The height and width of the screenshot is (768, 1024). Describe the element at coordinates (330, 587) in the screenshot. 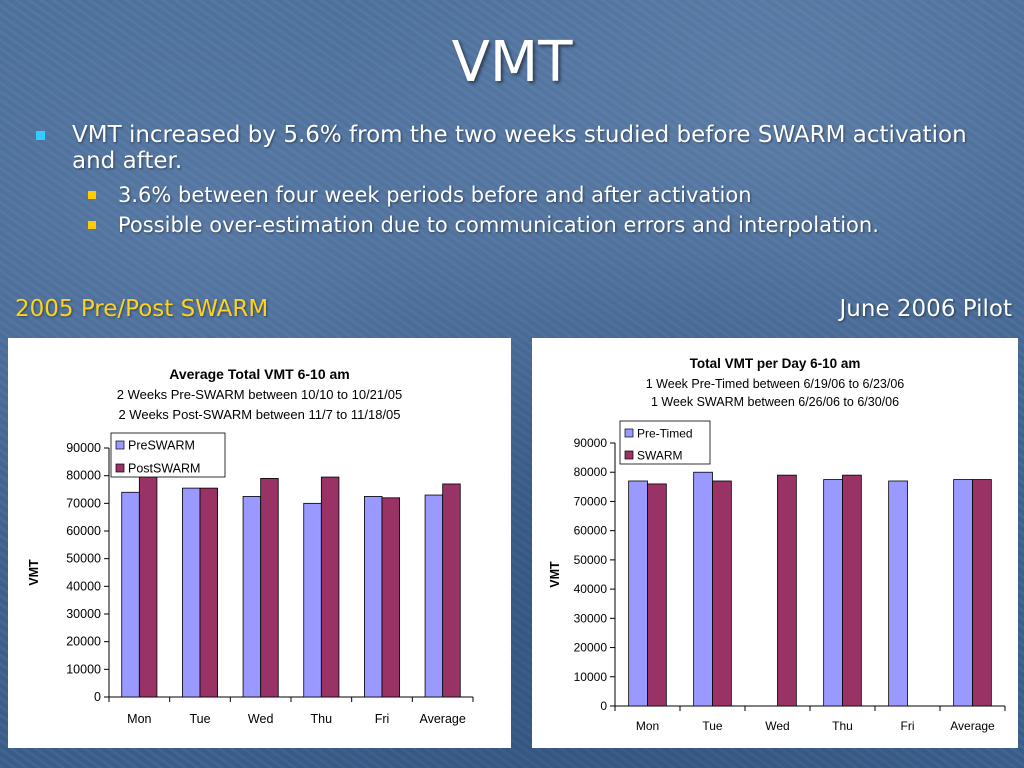

I see `bar-postswarm-thu` at that location.